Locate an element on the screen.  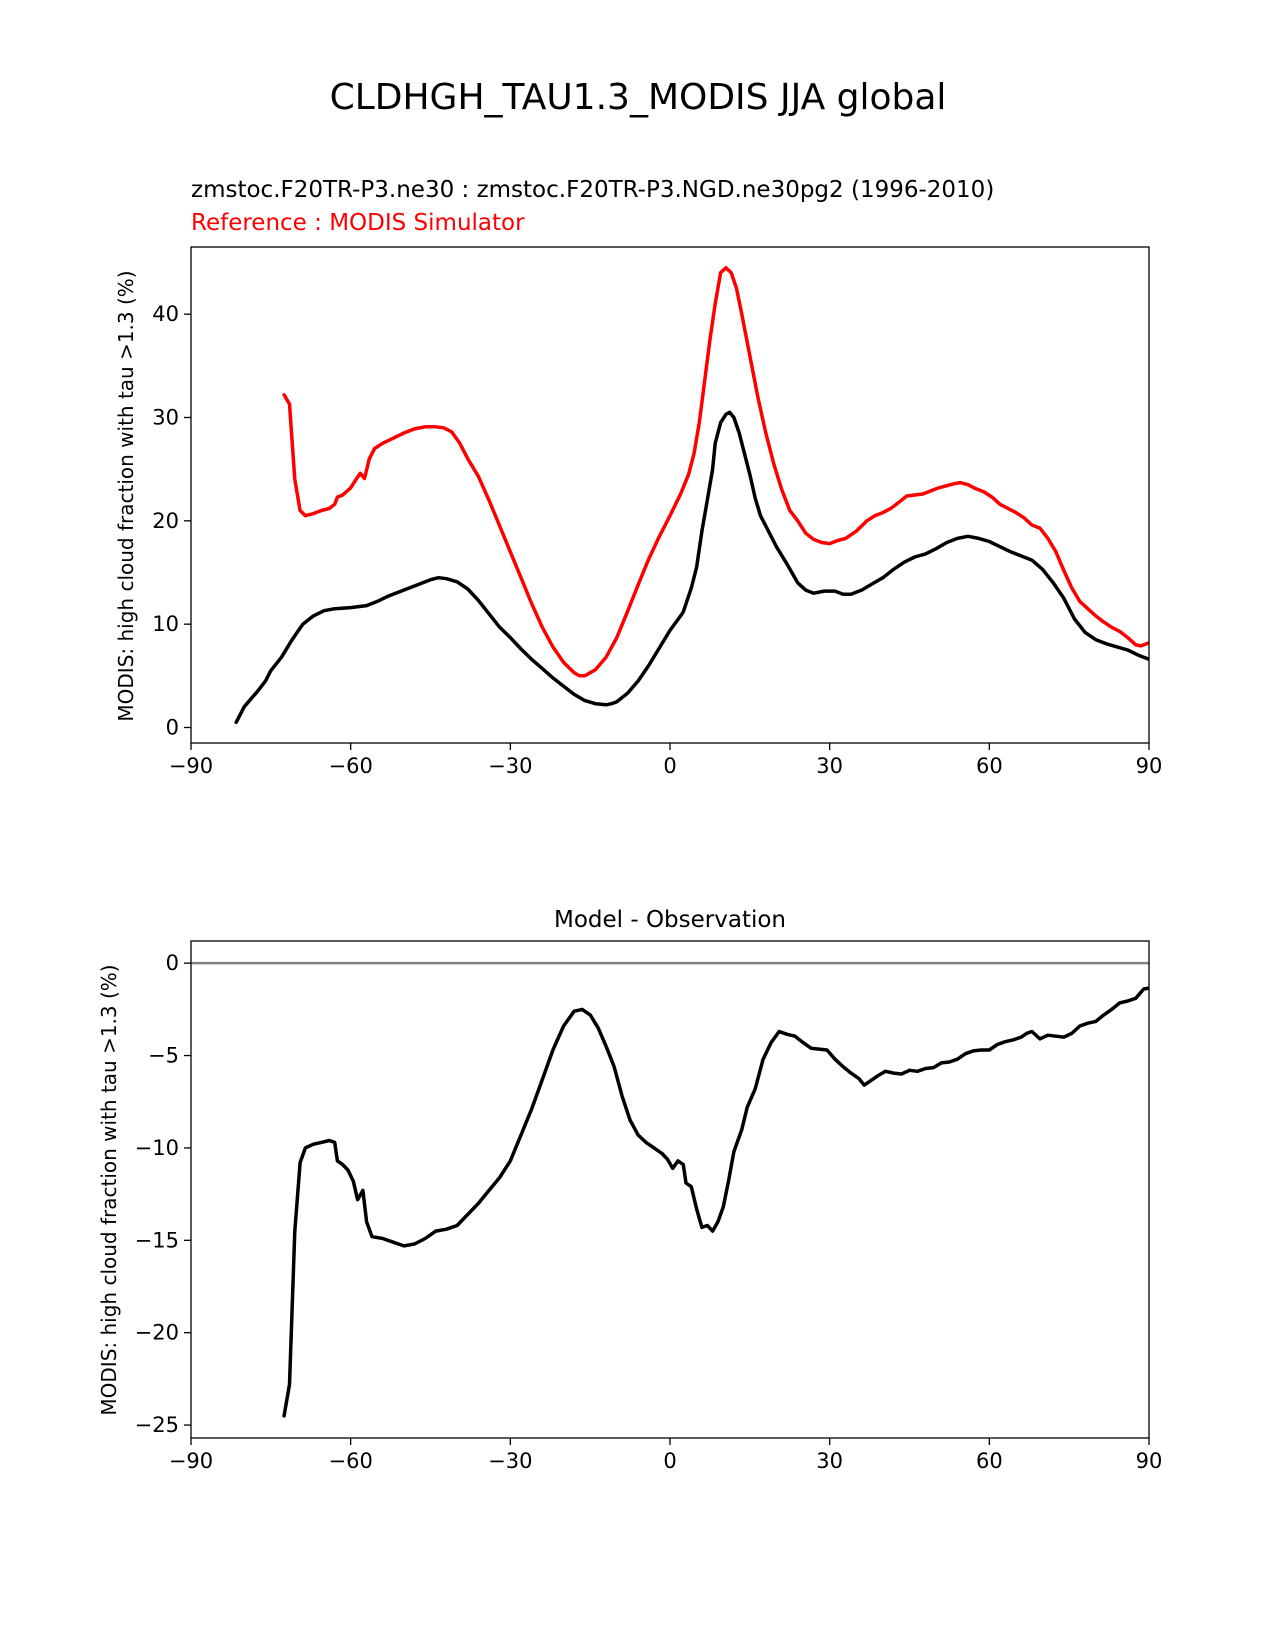
bottom-x-tick-label: −30 is located at coordinates (510, 1461).